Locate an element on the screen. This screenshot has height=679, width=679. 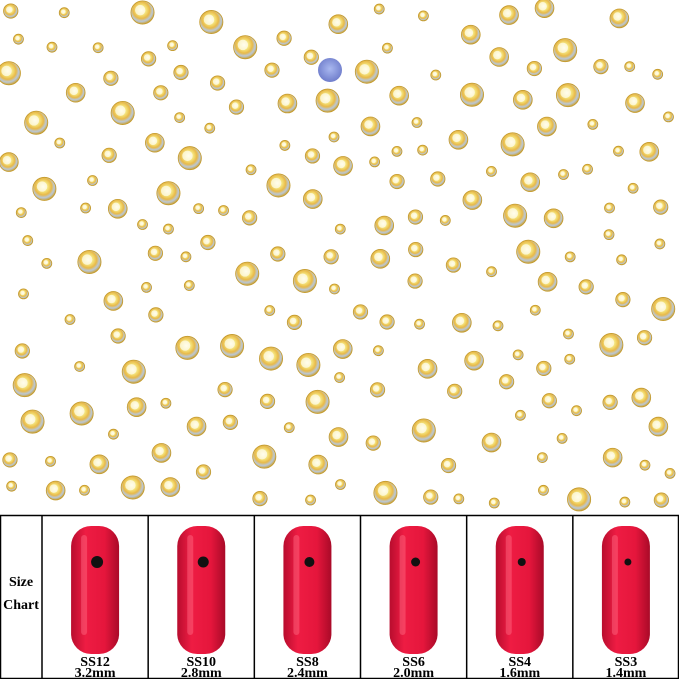
size-diameter: 3.2mm is located at coordinates (95, 672).